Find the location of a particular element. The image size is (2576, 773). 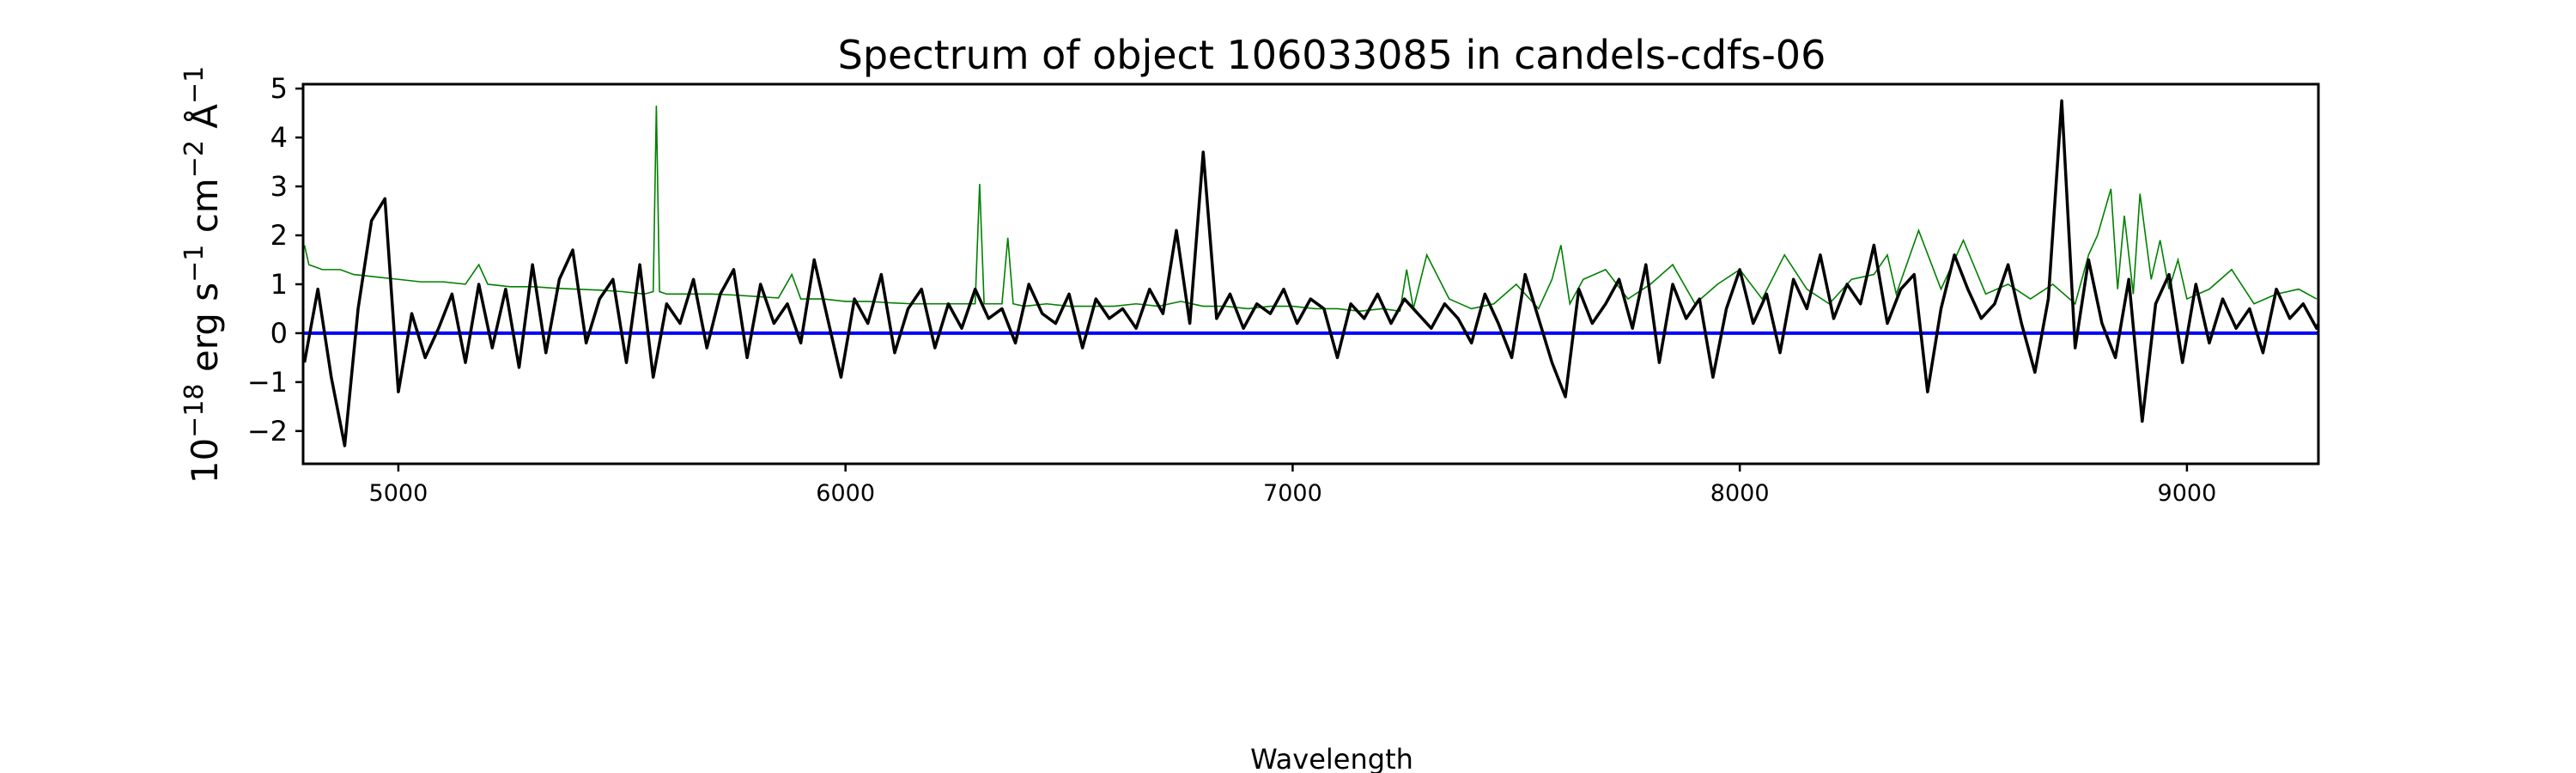

y-label-exp1: −18 is located at coordinates (194, 411).